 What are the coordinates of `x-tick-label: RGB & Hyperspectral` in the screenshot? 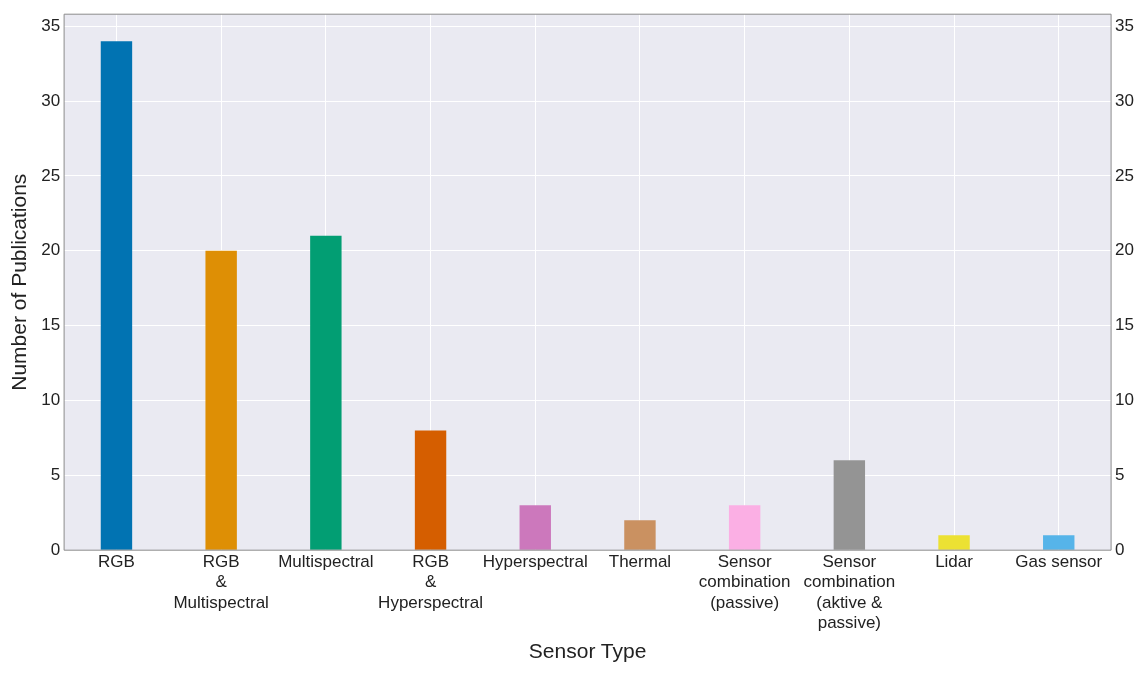 It's located at (430, 582).